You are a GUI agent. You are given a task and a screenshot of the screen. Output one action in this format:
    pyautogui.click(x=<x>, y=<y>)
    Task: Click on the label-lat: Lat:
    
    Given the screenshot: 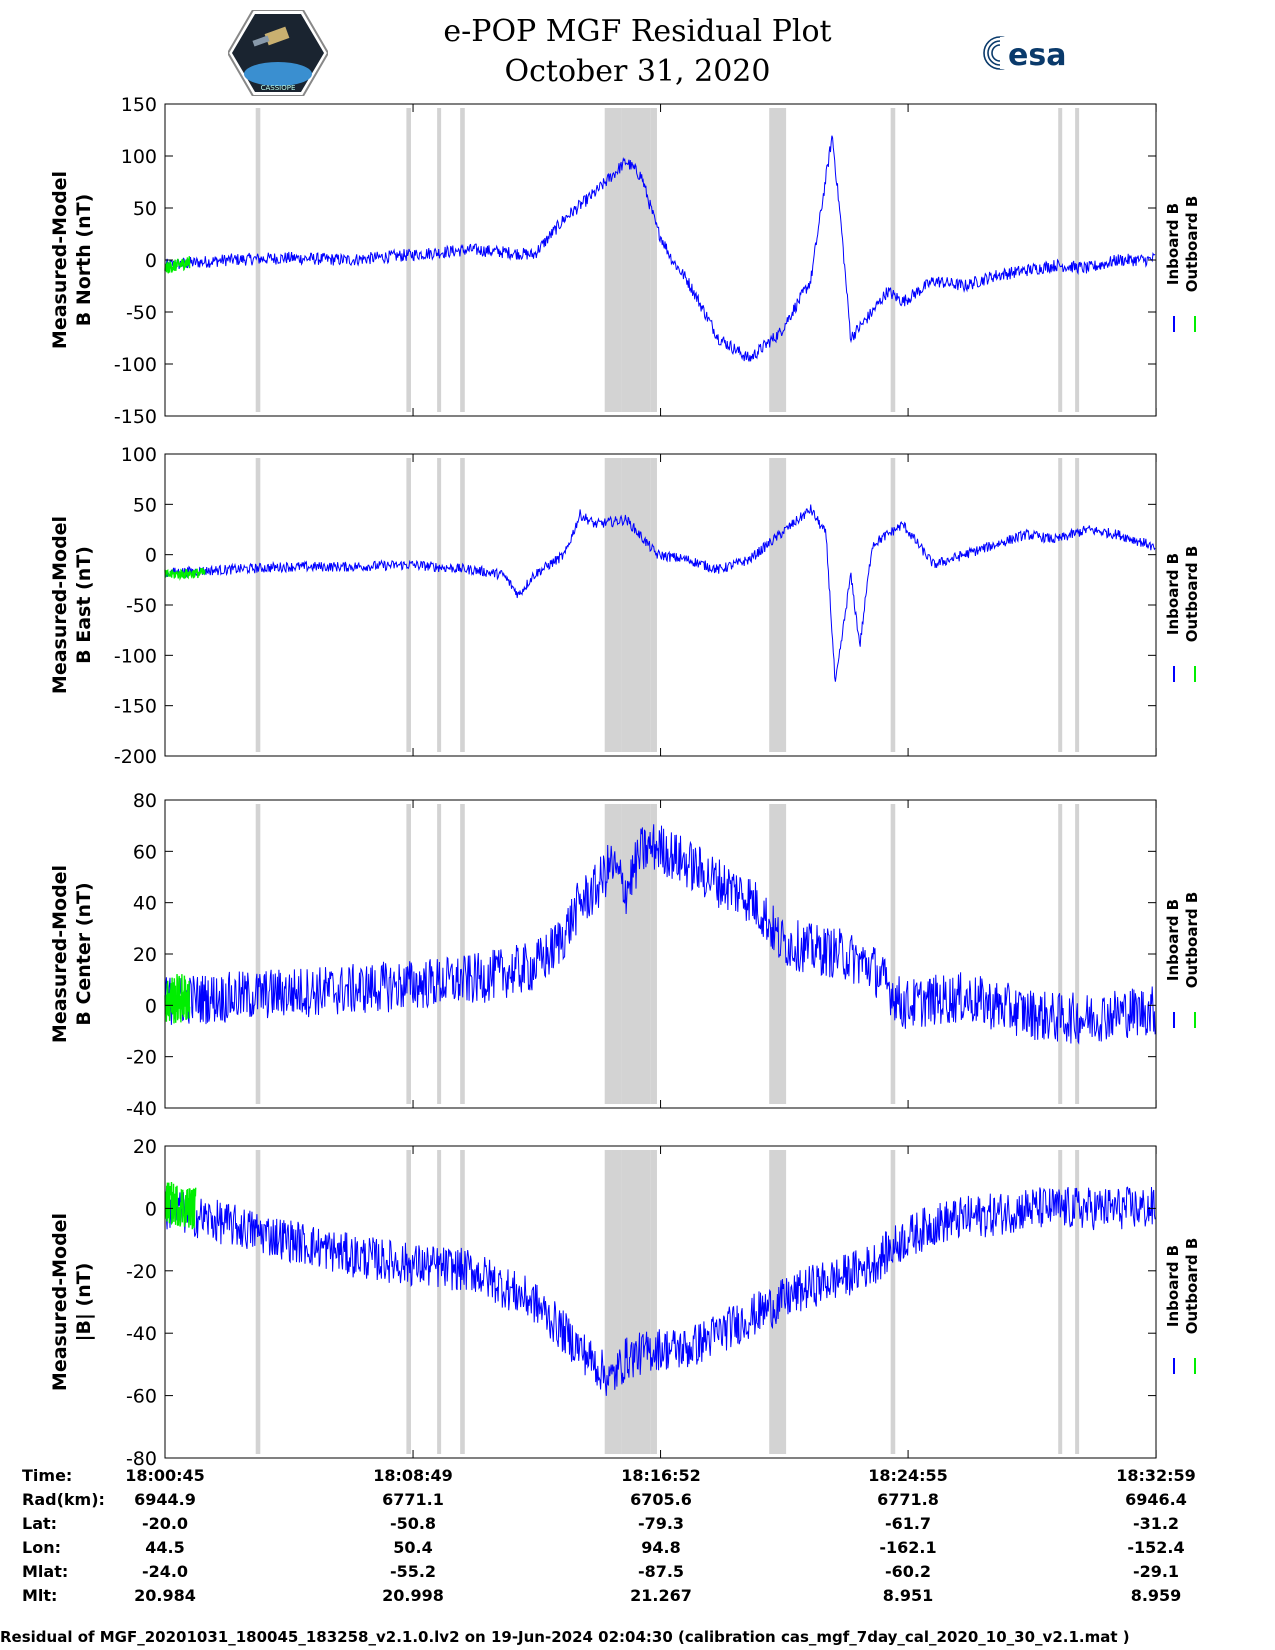 What is the action you would take?
    pyautogui.click(x=40, y=1523)
    